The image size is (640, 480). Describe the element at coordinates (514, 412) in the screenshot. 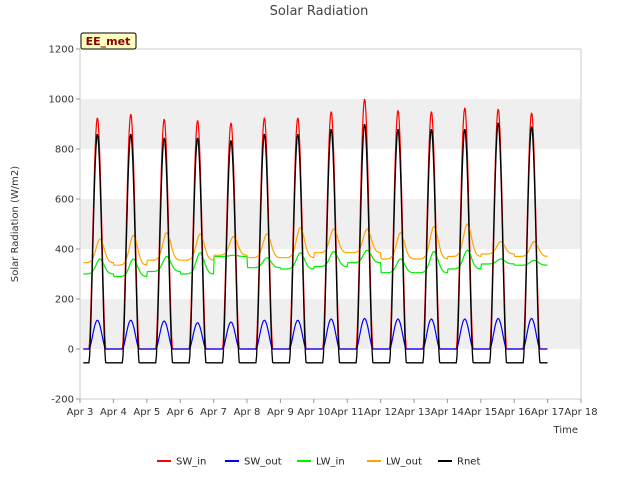

I see `x-tick-label: Apr 16` at that location.